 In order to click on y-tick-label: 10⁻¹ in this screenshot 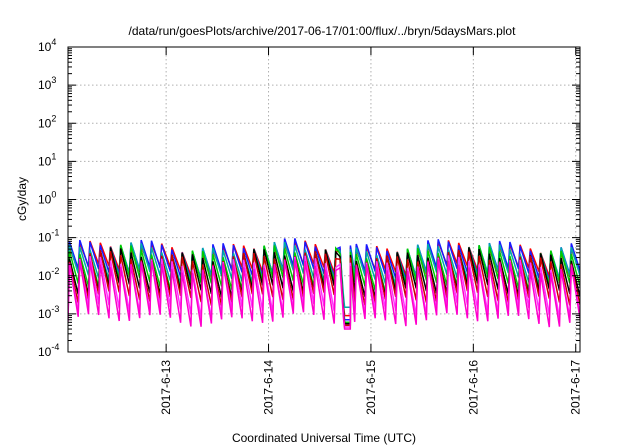, I will do `click(48, 236)`.